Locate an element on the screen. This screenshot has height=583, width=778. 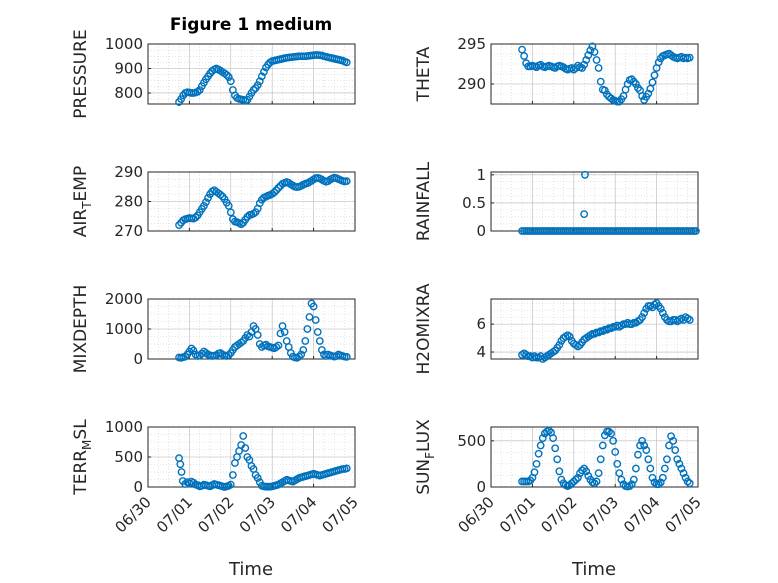
y-axis-label: H2OMIXRA is located at coordinates (424, 328).